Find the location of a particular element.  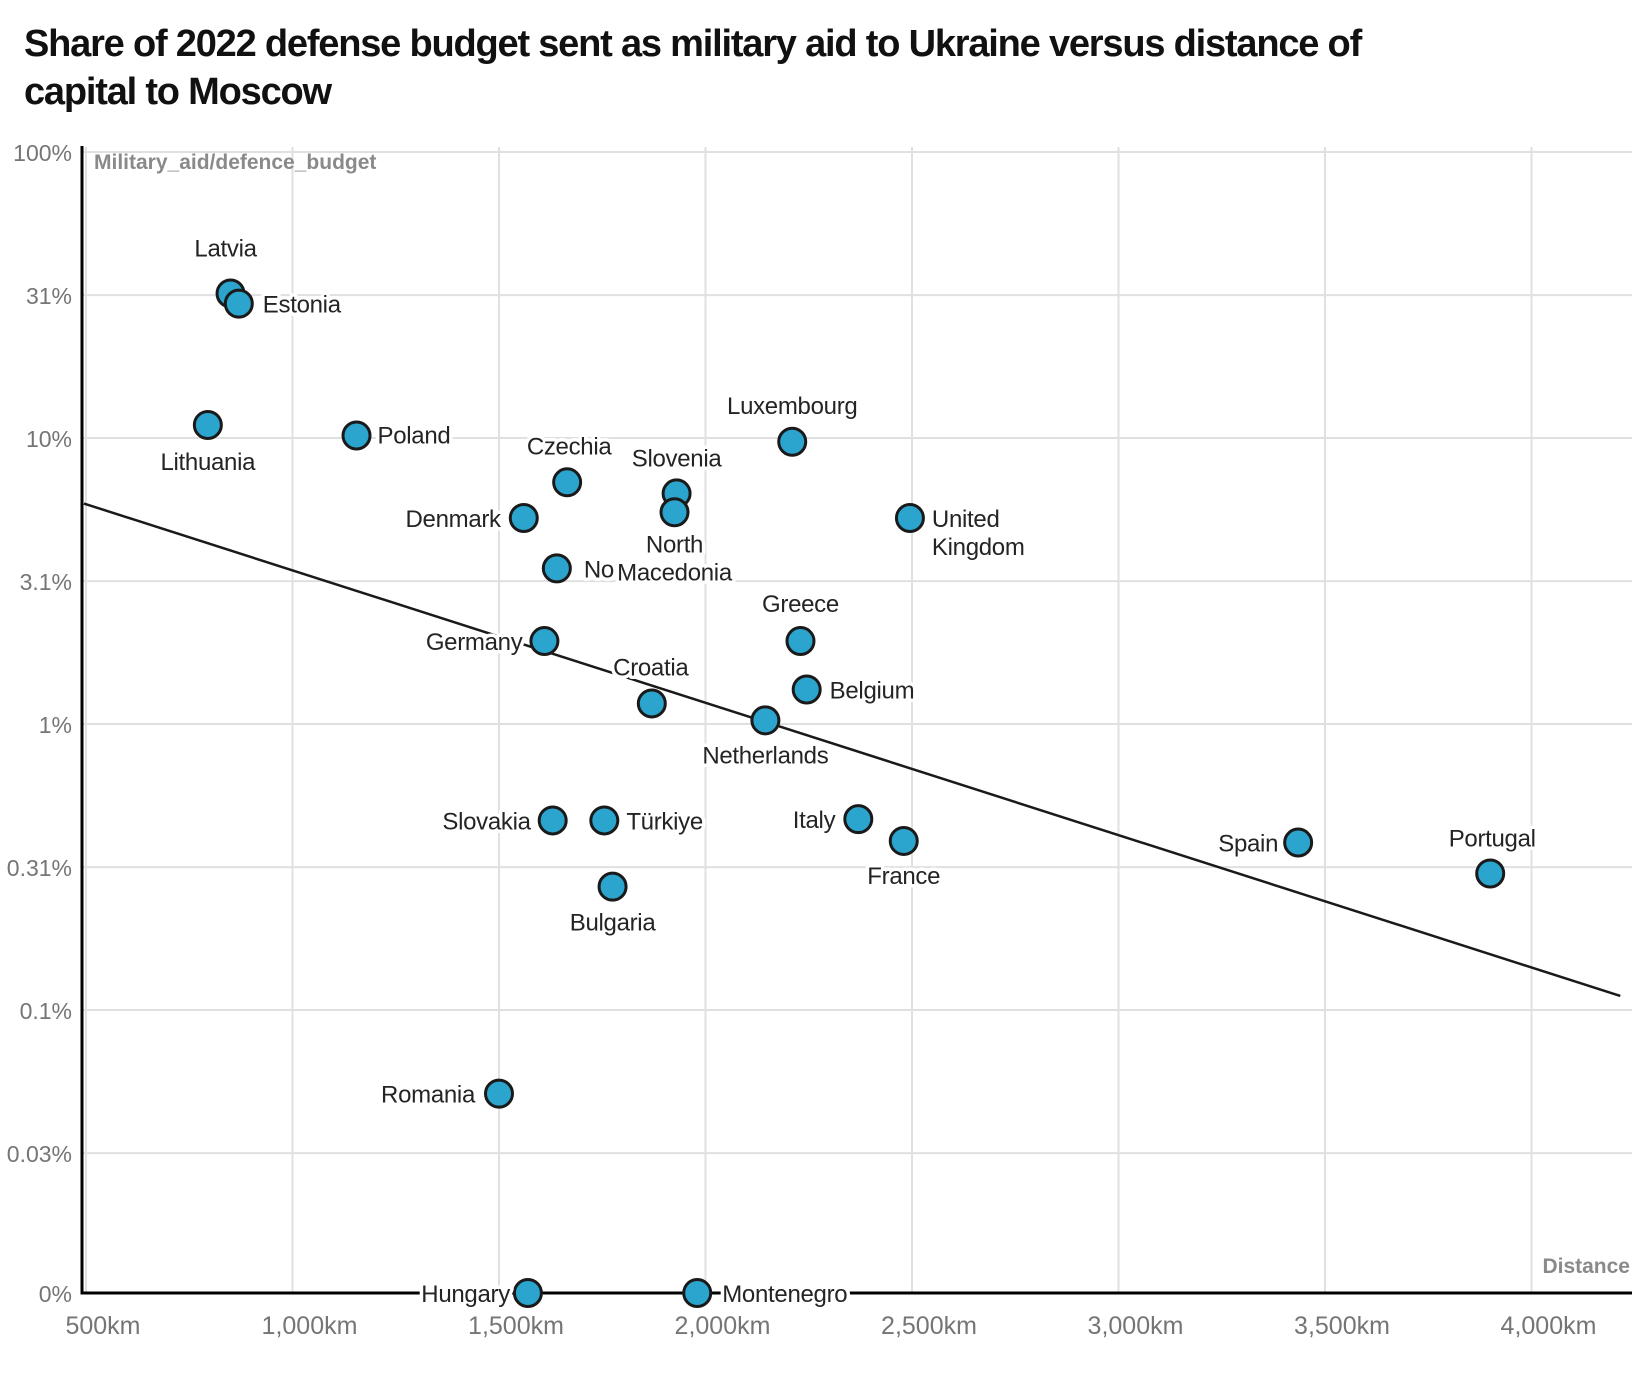

point-label-hungary: Hungary is located at coordinates (465, 1294).